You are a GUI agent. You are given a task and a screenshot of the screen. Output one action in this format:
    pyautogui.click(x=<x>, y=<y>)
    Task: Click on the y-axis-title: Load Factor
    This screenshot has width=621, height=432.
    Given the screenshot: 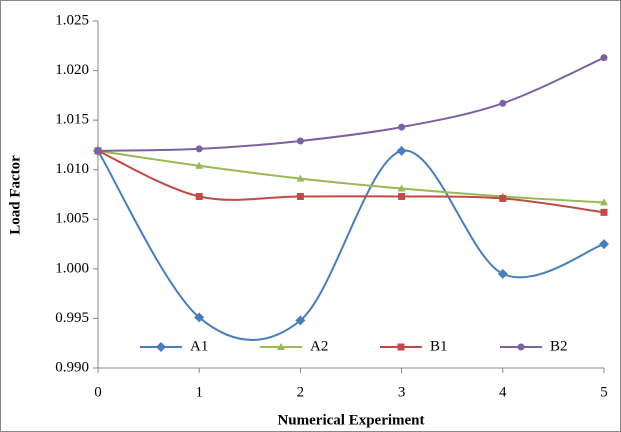 What is the action you would take?
    pyautogui.click(x=15, y=195)
    